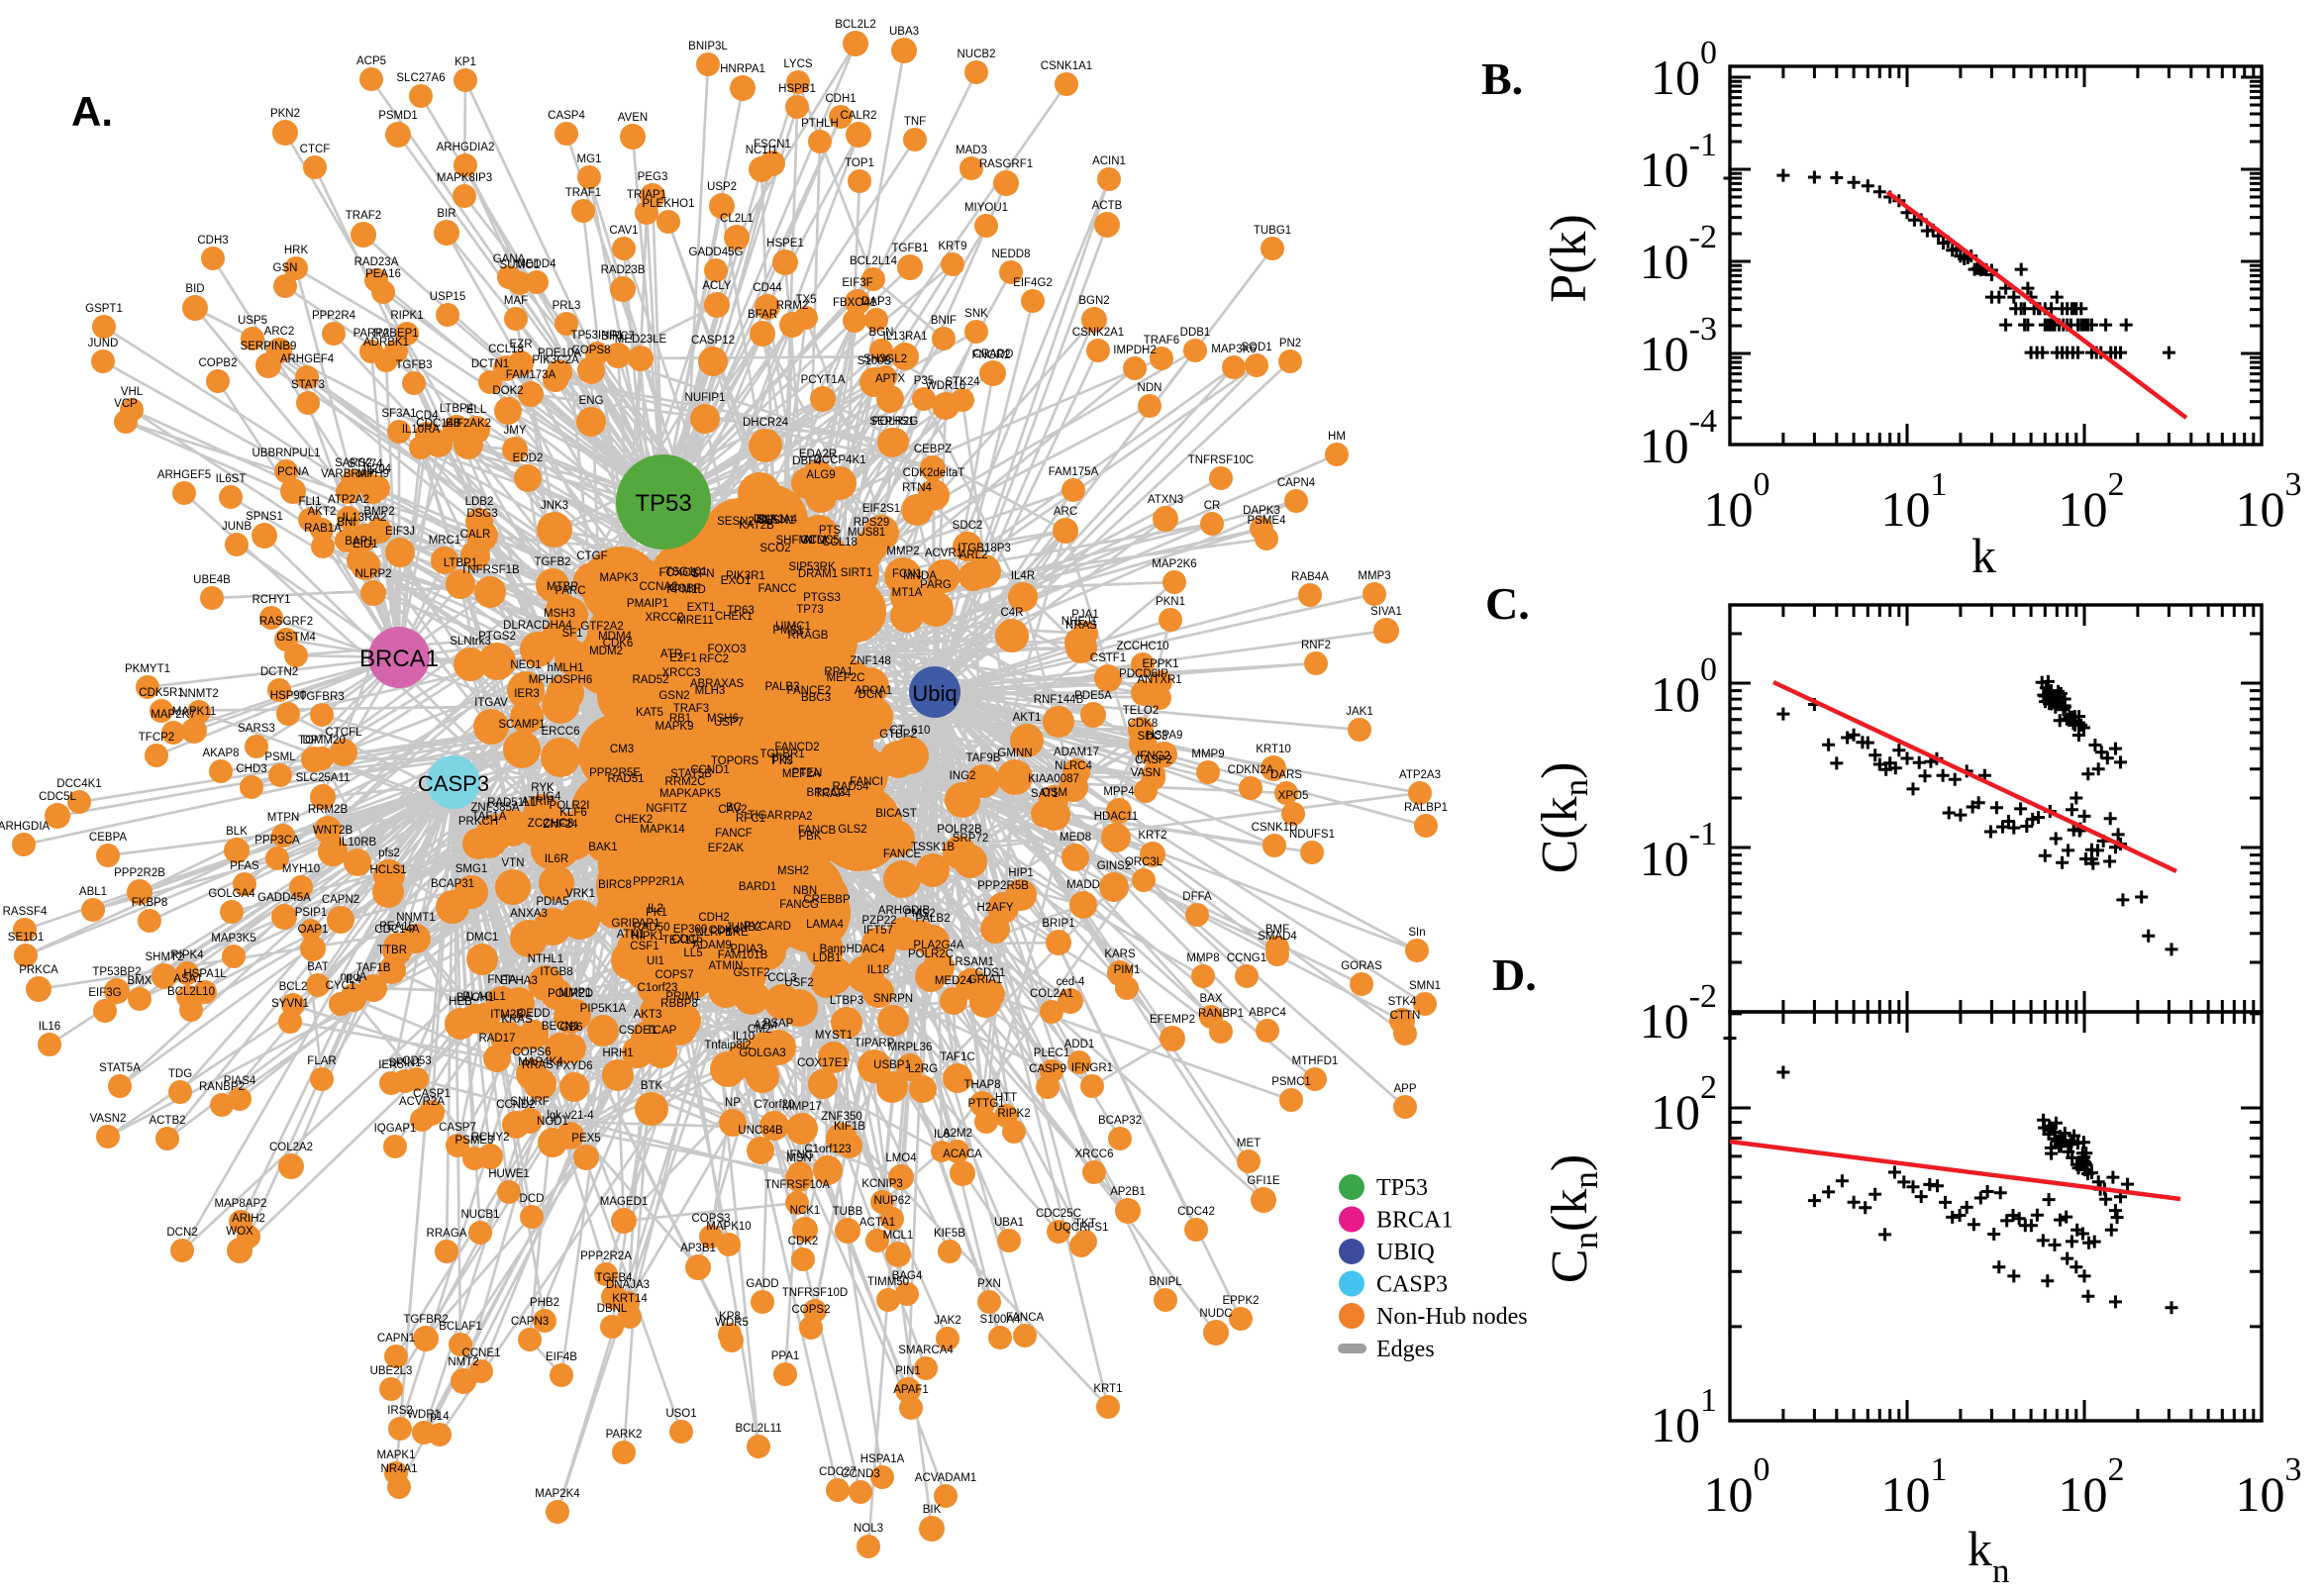  What do you see at coordinates (322, 1061) in the screenshot?
I see `svg-text: FLAR` at bounding box center [322, 1061].